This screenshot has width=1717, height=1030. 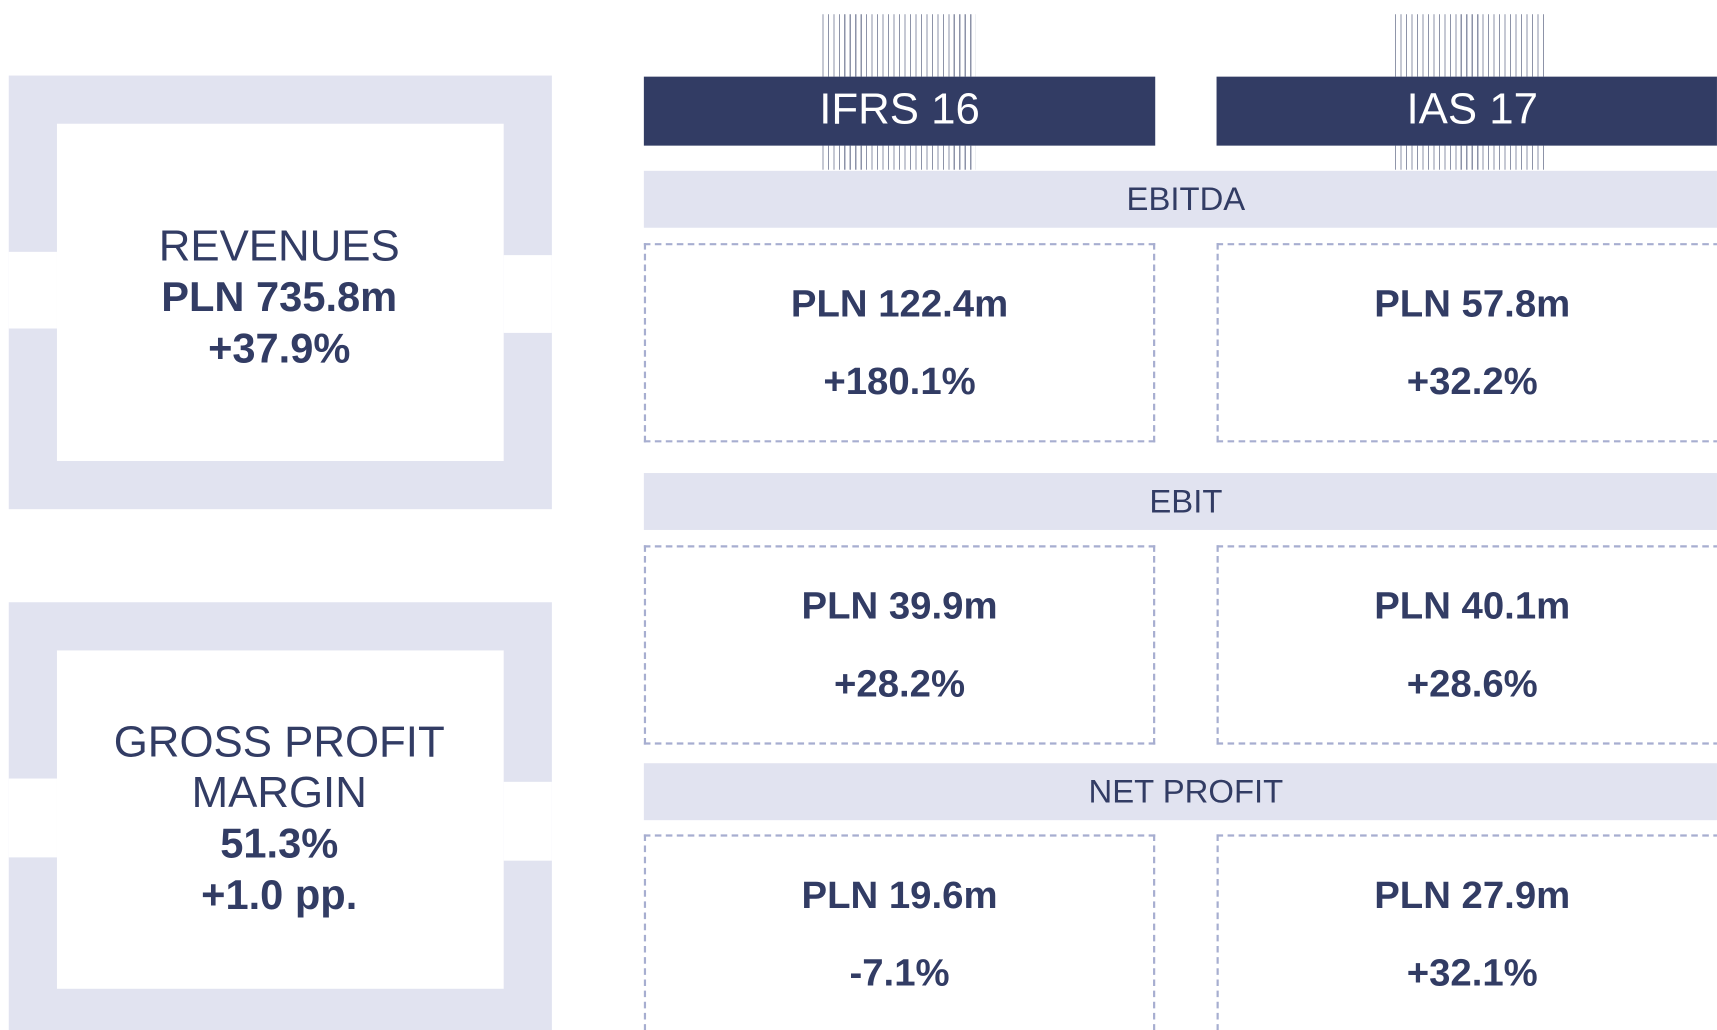 What do you see at coordinates (1472, 304) in the screenshot?
I see `cell-value: PLN 57.8m` at bounding box center [1472, 304].